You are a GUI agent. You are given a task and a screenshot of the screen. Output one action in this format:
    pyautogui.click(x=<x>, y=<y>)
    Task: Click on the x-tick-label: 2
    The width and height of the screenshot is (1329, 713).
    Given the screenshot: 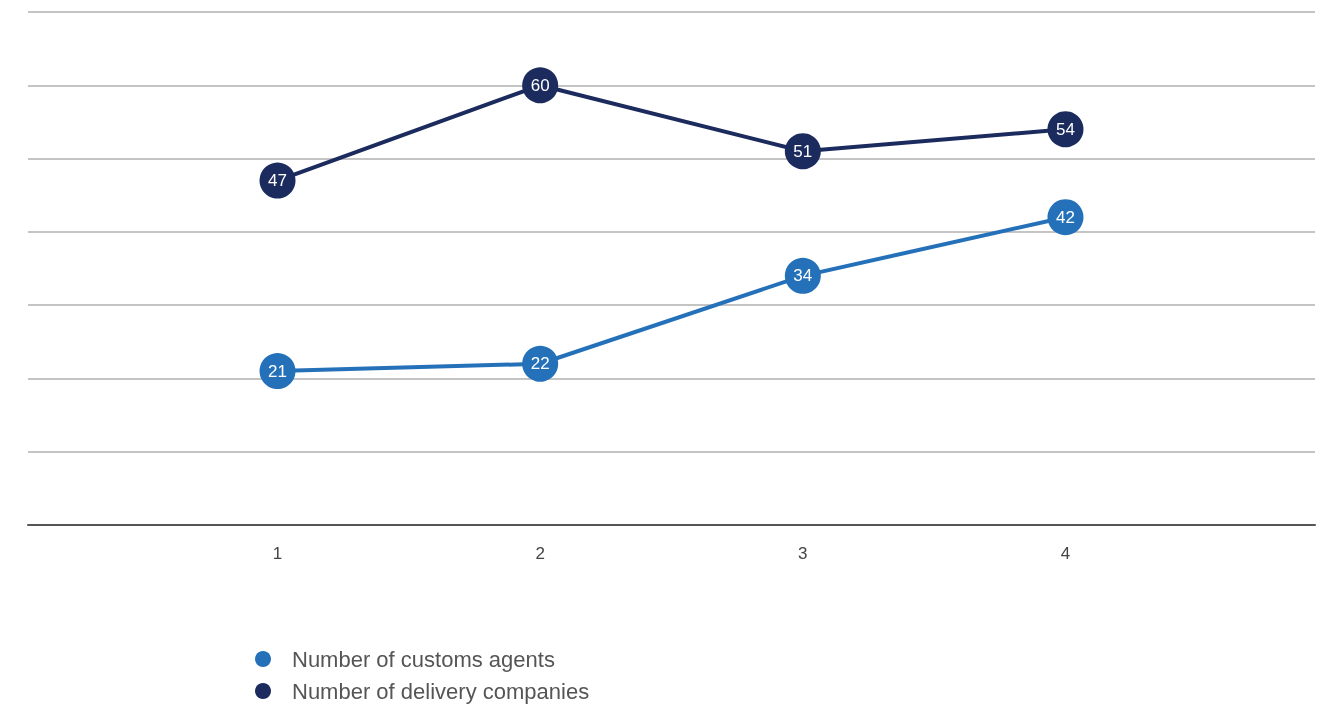 What is the action you would take?
    pyautogui.click(x=540, y=553)
    